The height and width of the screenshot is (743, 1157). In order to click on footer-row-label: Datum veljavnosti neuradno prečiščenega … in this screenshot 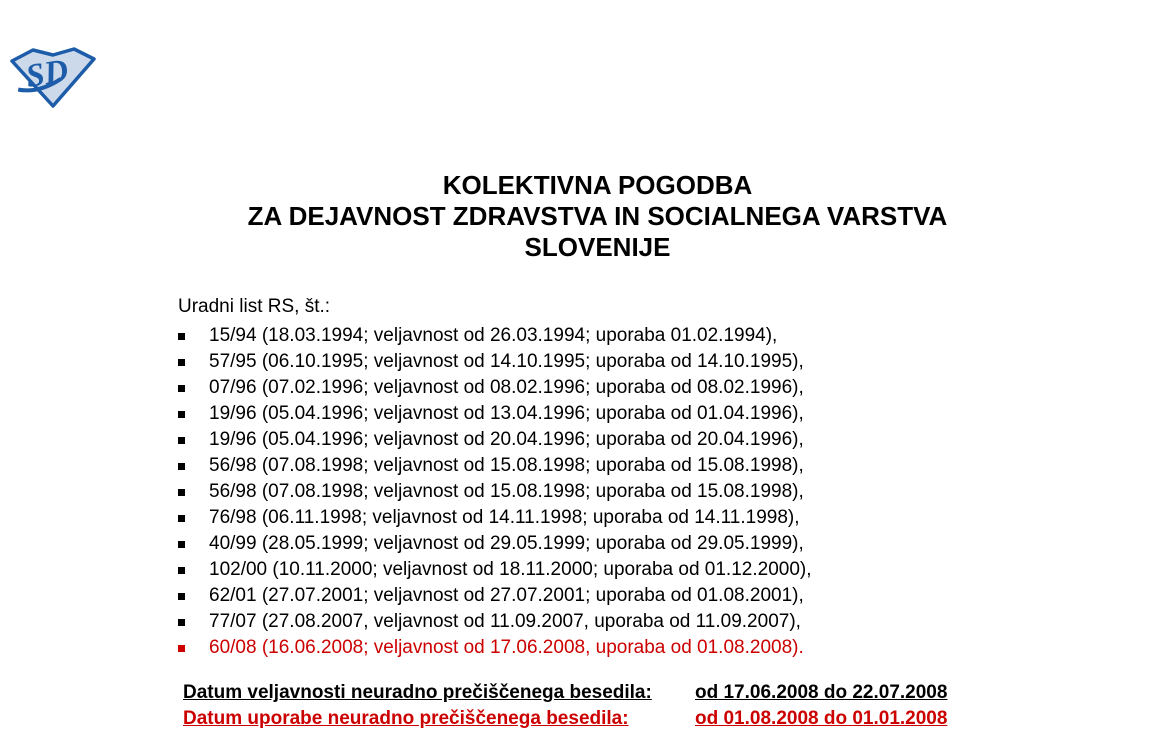, I will do `click(417, 692)`.